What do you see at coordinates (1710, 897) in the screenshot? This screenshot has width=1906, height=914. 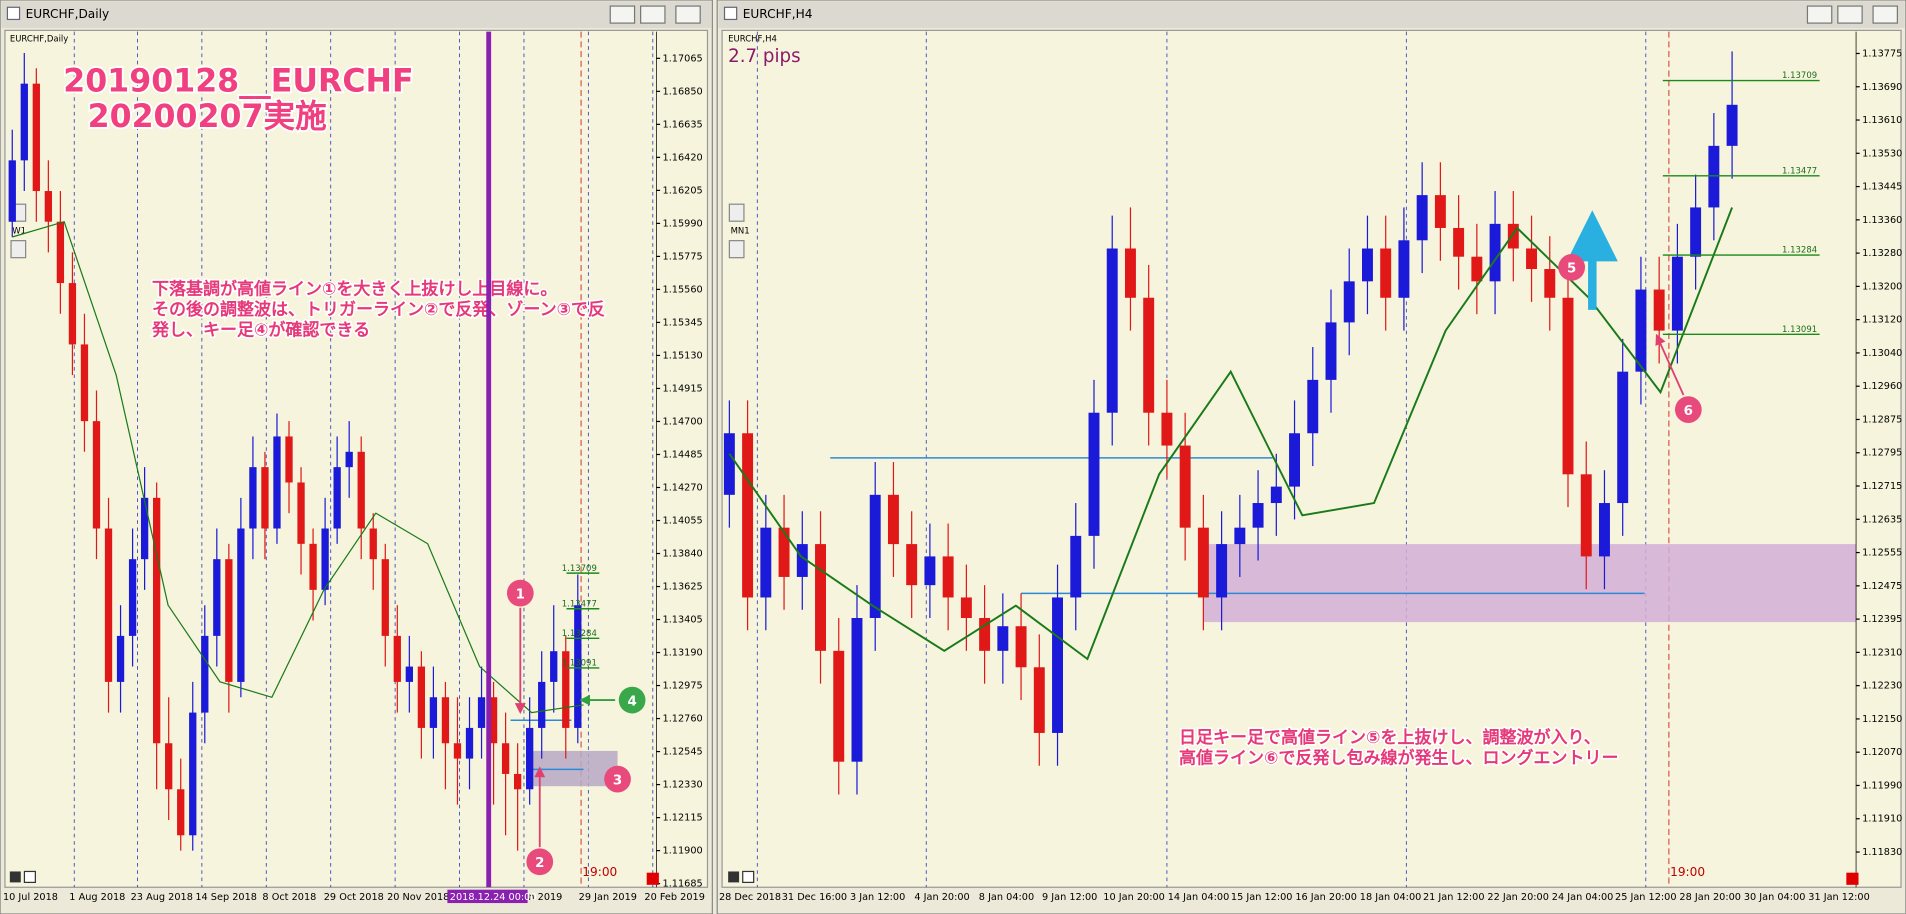 I see `date-label: 28 Jan 20:00` at bounding box center [1710, 897].